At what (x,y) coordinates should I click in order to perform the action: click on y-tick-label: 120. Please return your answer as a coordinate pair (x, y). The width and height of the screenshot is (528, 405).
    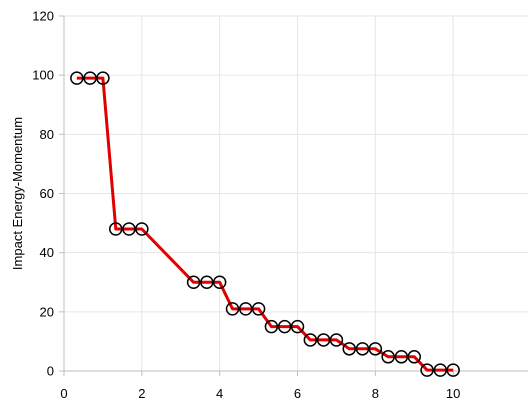
    Looking at the image, I should click on (43, 16).